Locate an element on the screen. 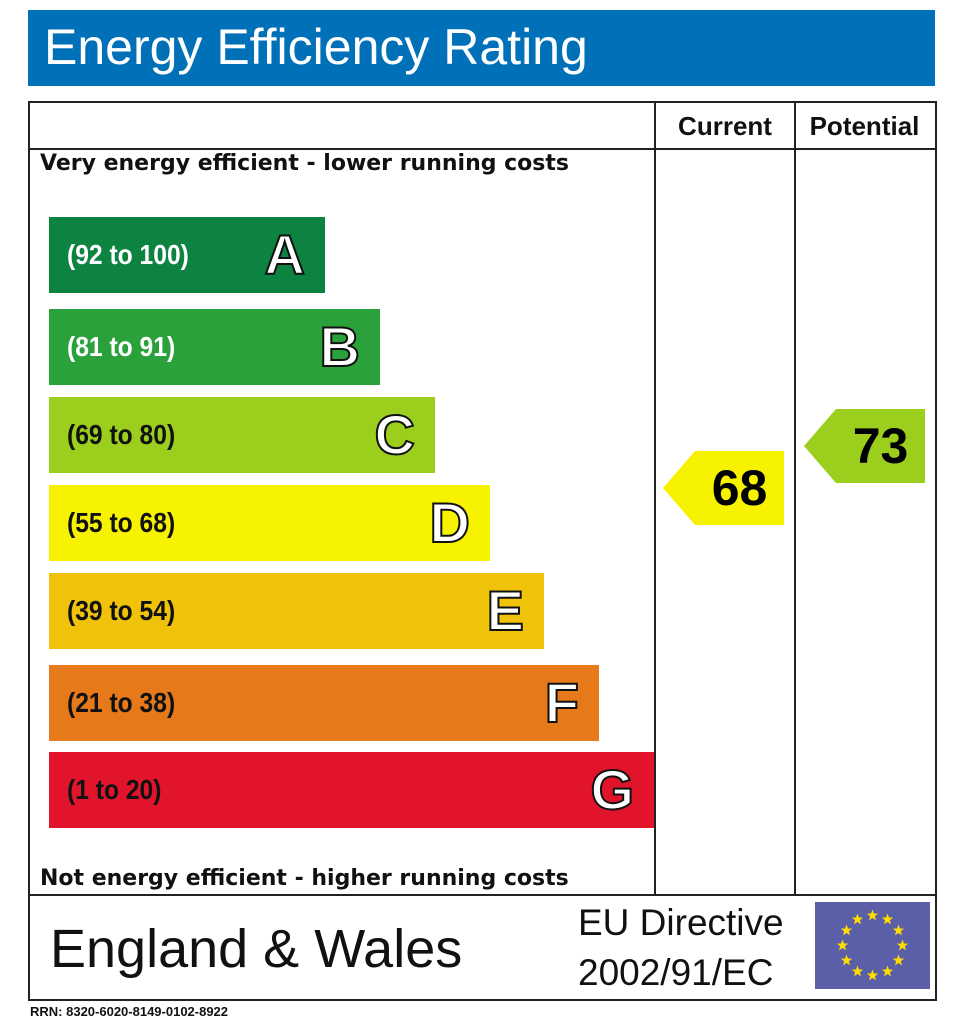 The width and height of the screenshot is (963, 1024). band-letter: G is located at coordinates (612, 789).